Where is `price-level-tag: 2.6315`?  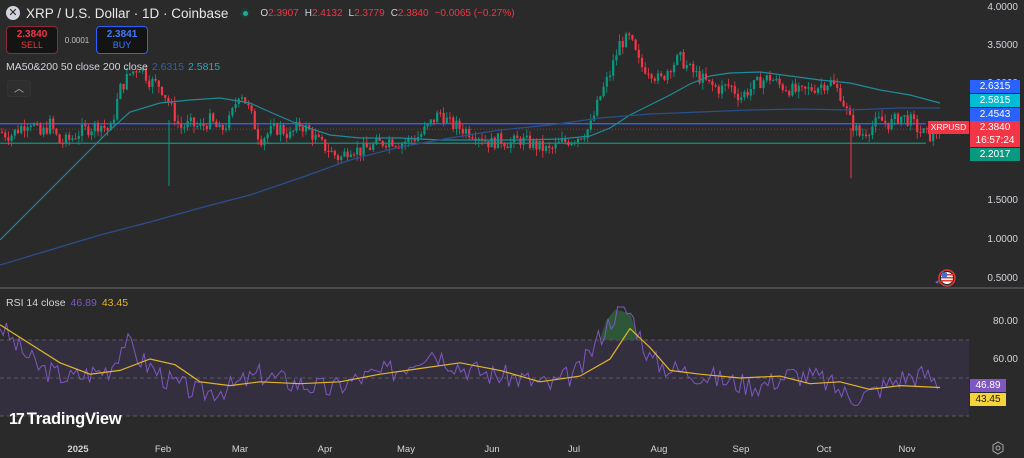 price-level-tag: 2.6315 is located at coordinates (995, 86).